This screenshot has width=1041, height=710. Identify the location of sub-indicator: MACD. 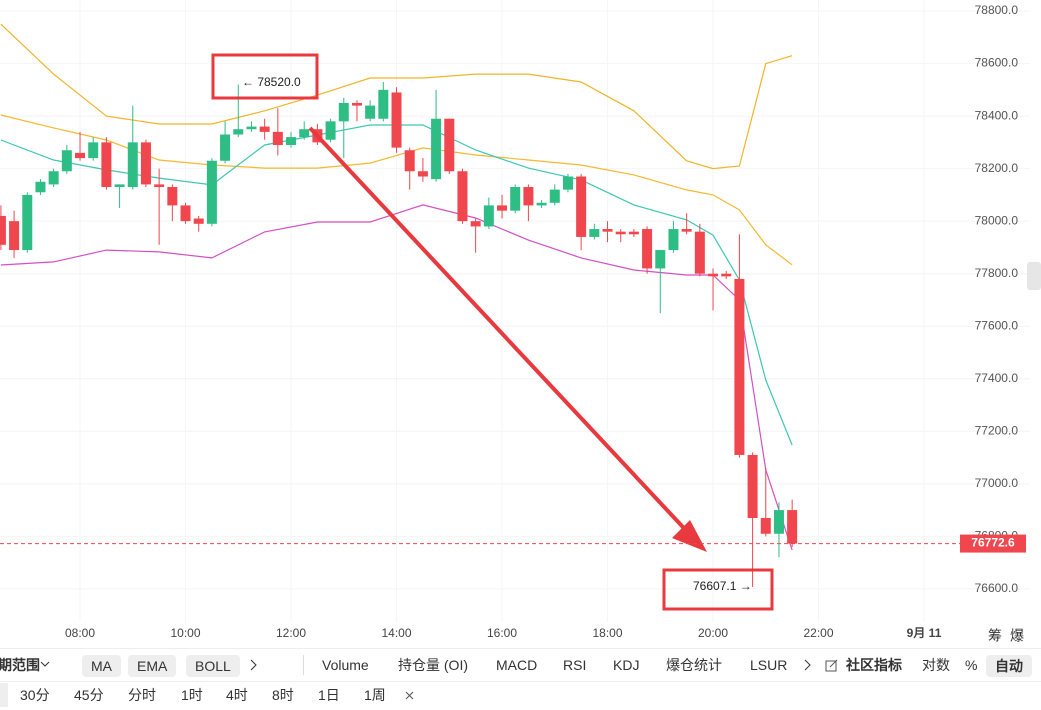
(517, 665).